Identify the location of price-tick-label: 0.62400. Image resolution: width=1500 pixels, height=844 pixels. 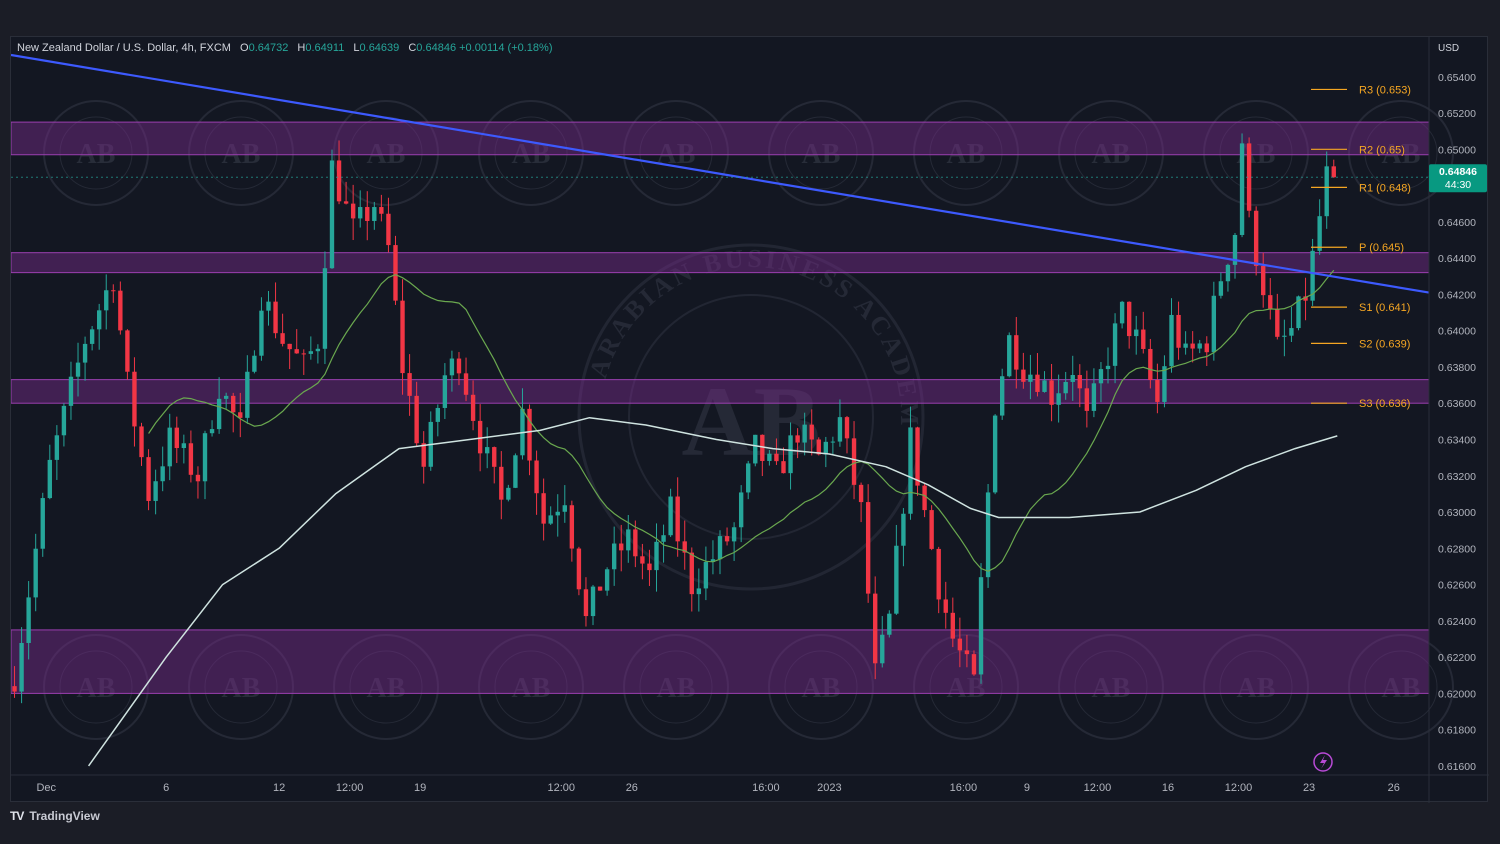
(1457, 622).